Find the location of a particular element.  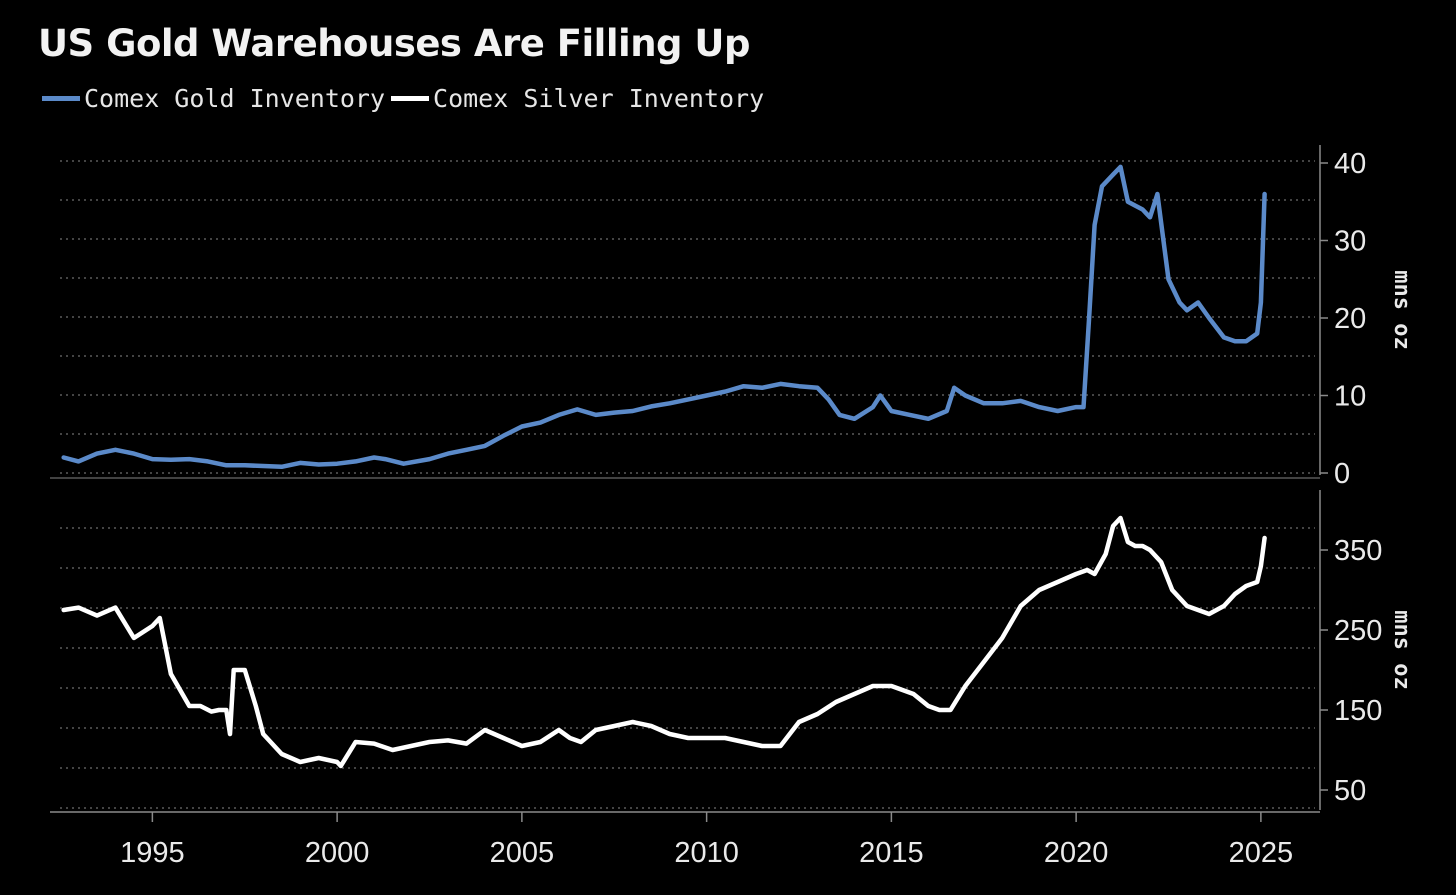

y-tick-label: 250 is located at coordinates (1358, 631).